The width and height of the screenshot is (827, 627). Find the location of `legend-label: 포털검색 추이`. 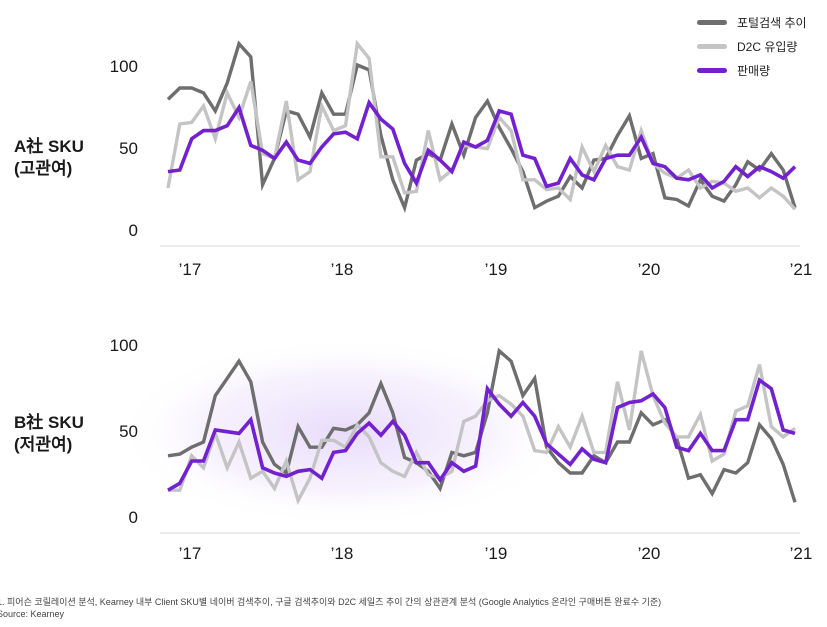

legend-label: 포털검색 추이 is located at coordinates (772, 22).